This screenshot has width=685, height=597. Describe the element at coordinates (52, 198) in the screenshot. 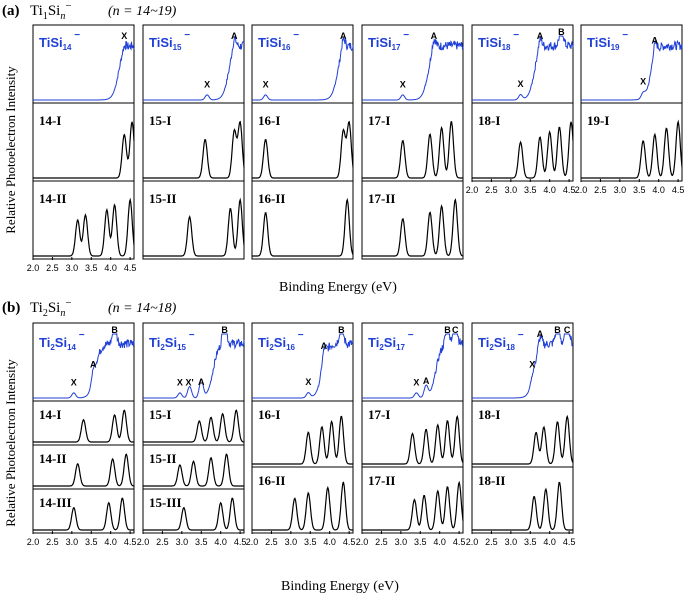

I see `panel-a-col-0-isomer-1-label: 14-II` at that location.